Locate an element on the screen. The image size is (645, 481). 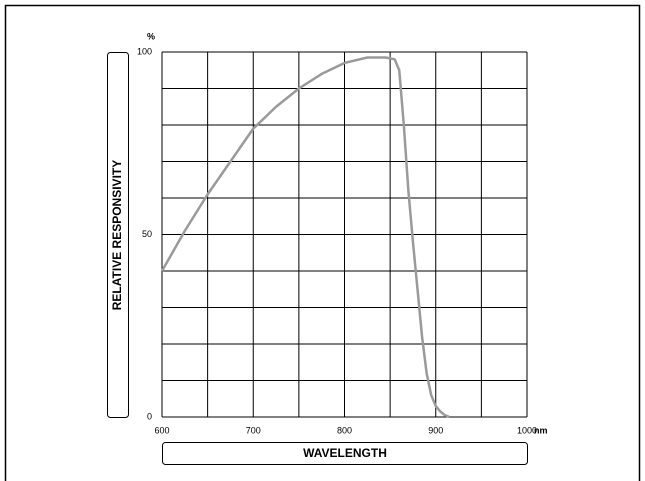
x-tick-label: 900 is located at coordinates (435, 430).